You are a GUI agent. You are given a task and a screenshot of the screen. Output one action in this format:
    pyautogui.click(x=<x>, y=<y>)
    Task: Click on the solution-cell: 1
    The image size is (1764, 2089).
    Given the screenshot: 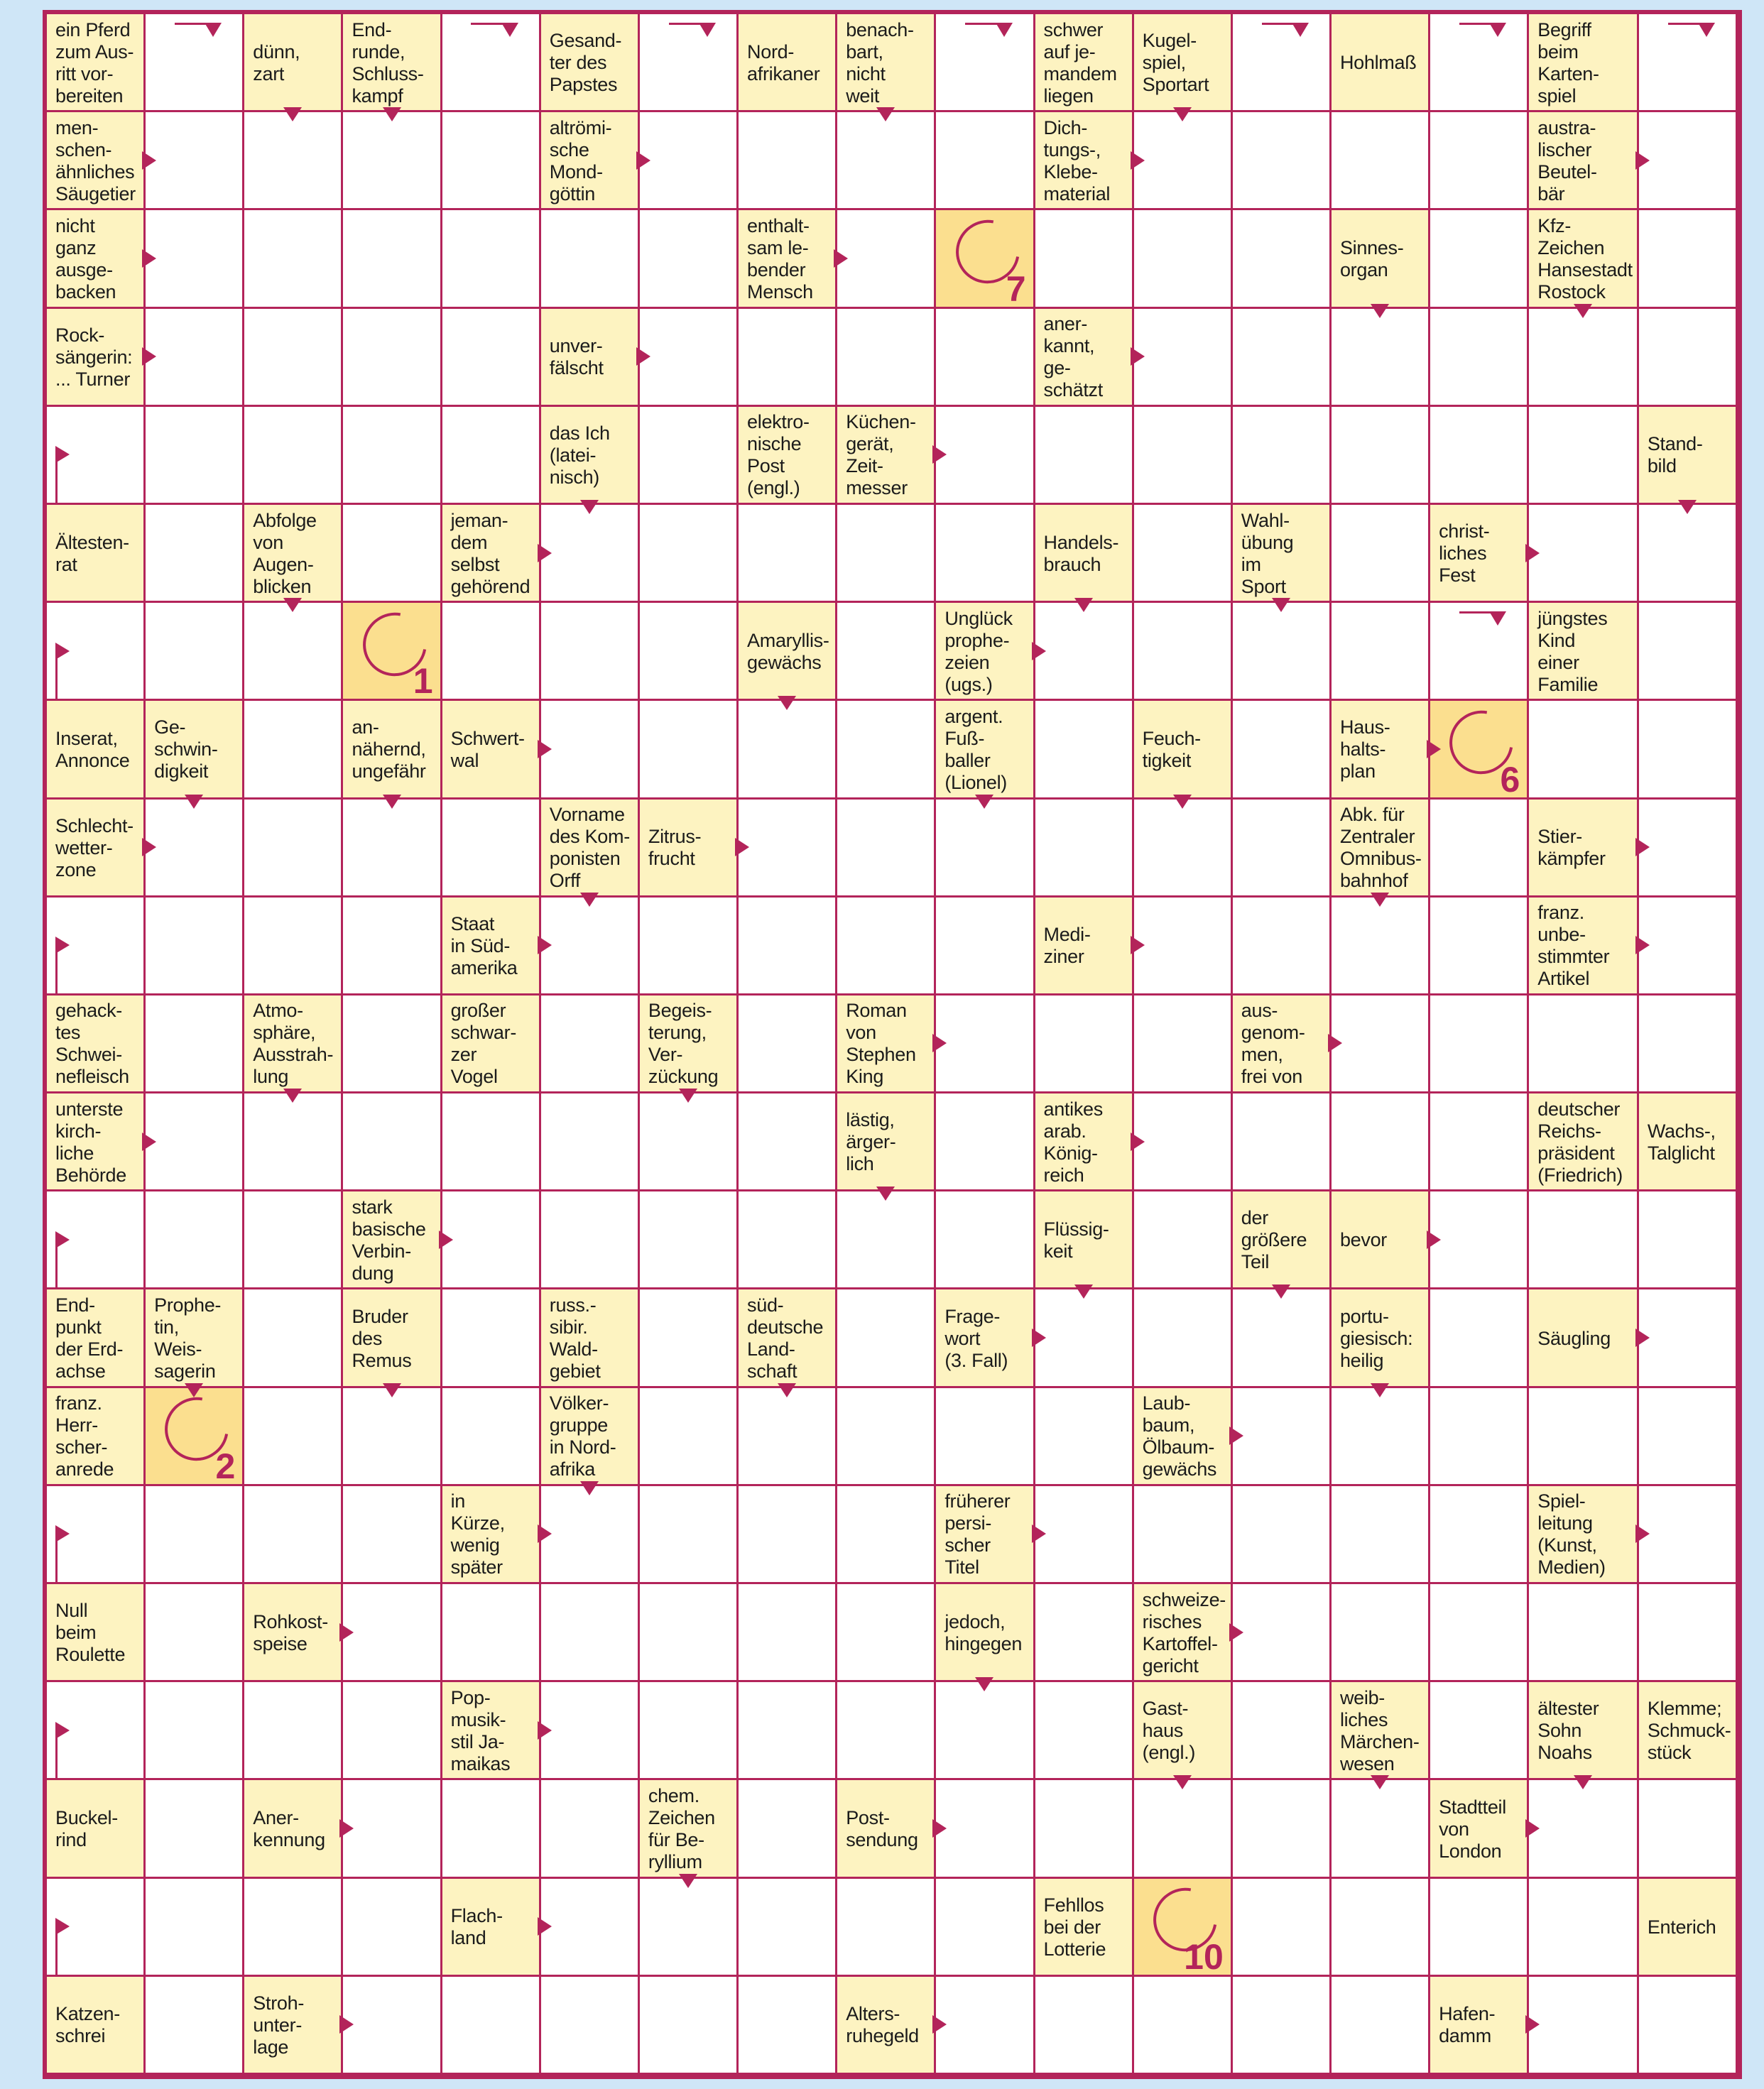 What is the action you would take?
    pyautogui.click(x=392, y=650)
    